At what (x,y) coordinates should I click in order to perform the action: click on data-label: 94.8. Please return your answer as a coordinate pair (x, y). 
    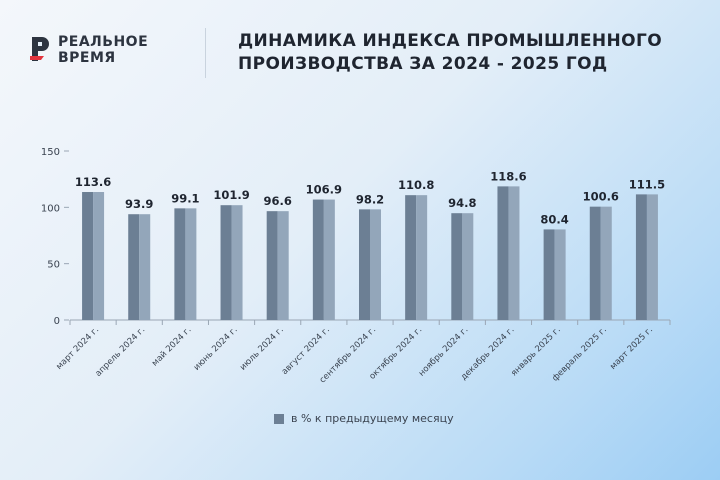
    Looking at the image, I should click on (462, 203).